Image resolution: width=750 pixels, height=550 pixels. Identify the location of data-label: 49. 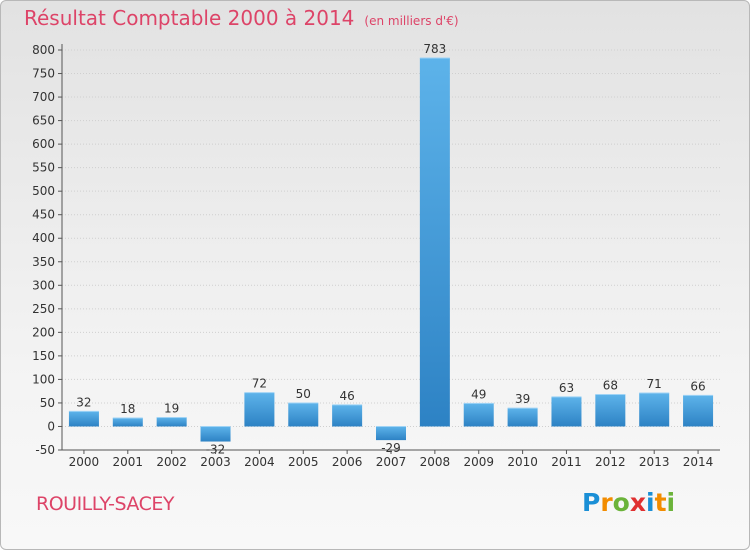
(478, 394).